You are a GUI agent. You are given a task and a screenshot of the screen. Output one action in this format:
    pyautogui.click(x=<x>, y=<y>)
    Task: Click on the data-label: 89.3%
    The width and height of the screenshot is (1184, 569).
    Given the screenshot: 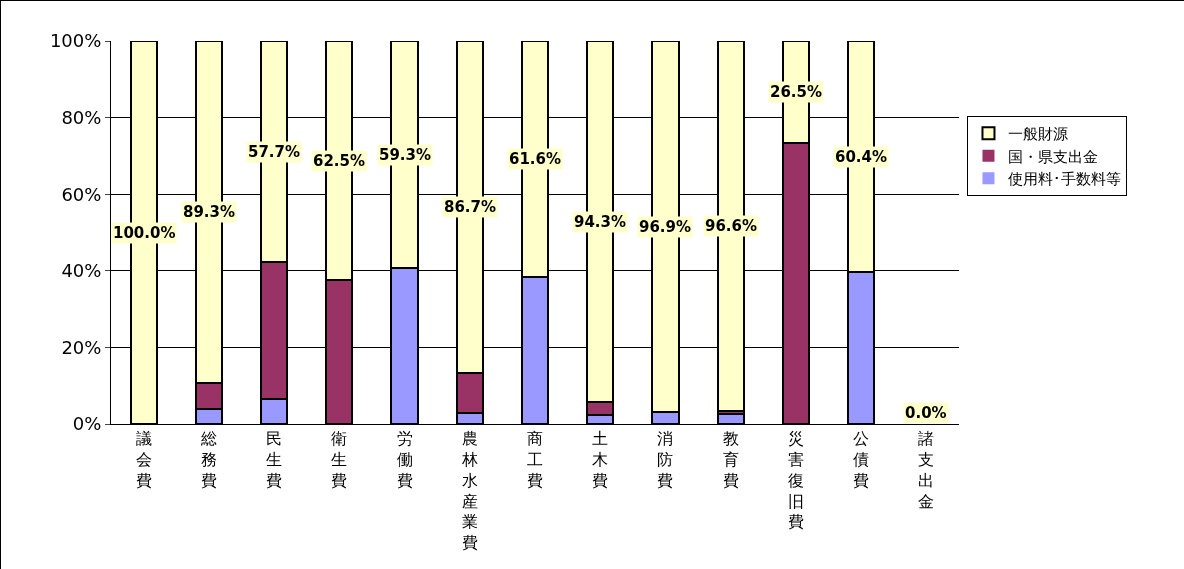 What is the action you would take?
    pyautogui.click(x=209, y=212)
    